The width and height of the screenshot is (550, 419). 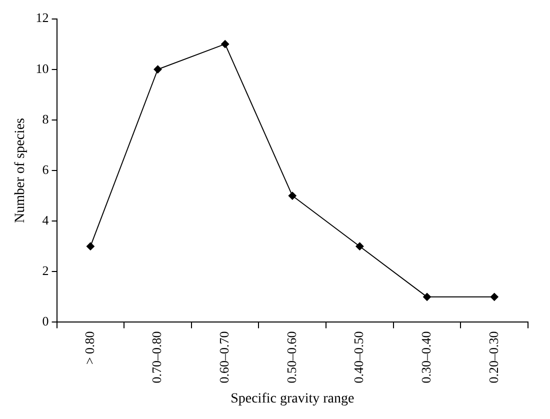 I want to click on y-tick-label: 10, so click(x=42, y=68).